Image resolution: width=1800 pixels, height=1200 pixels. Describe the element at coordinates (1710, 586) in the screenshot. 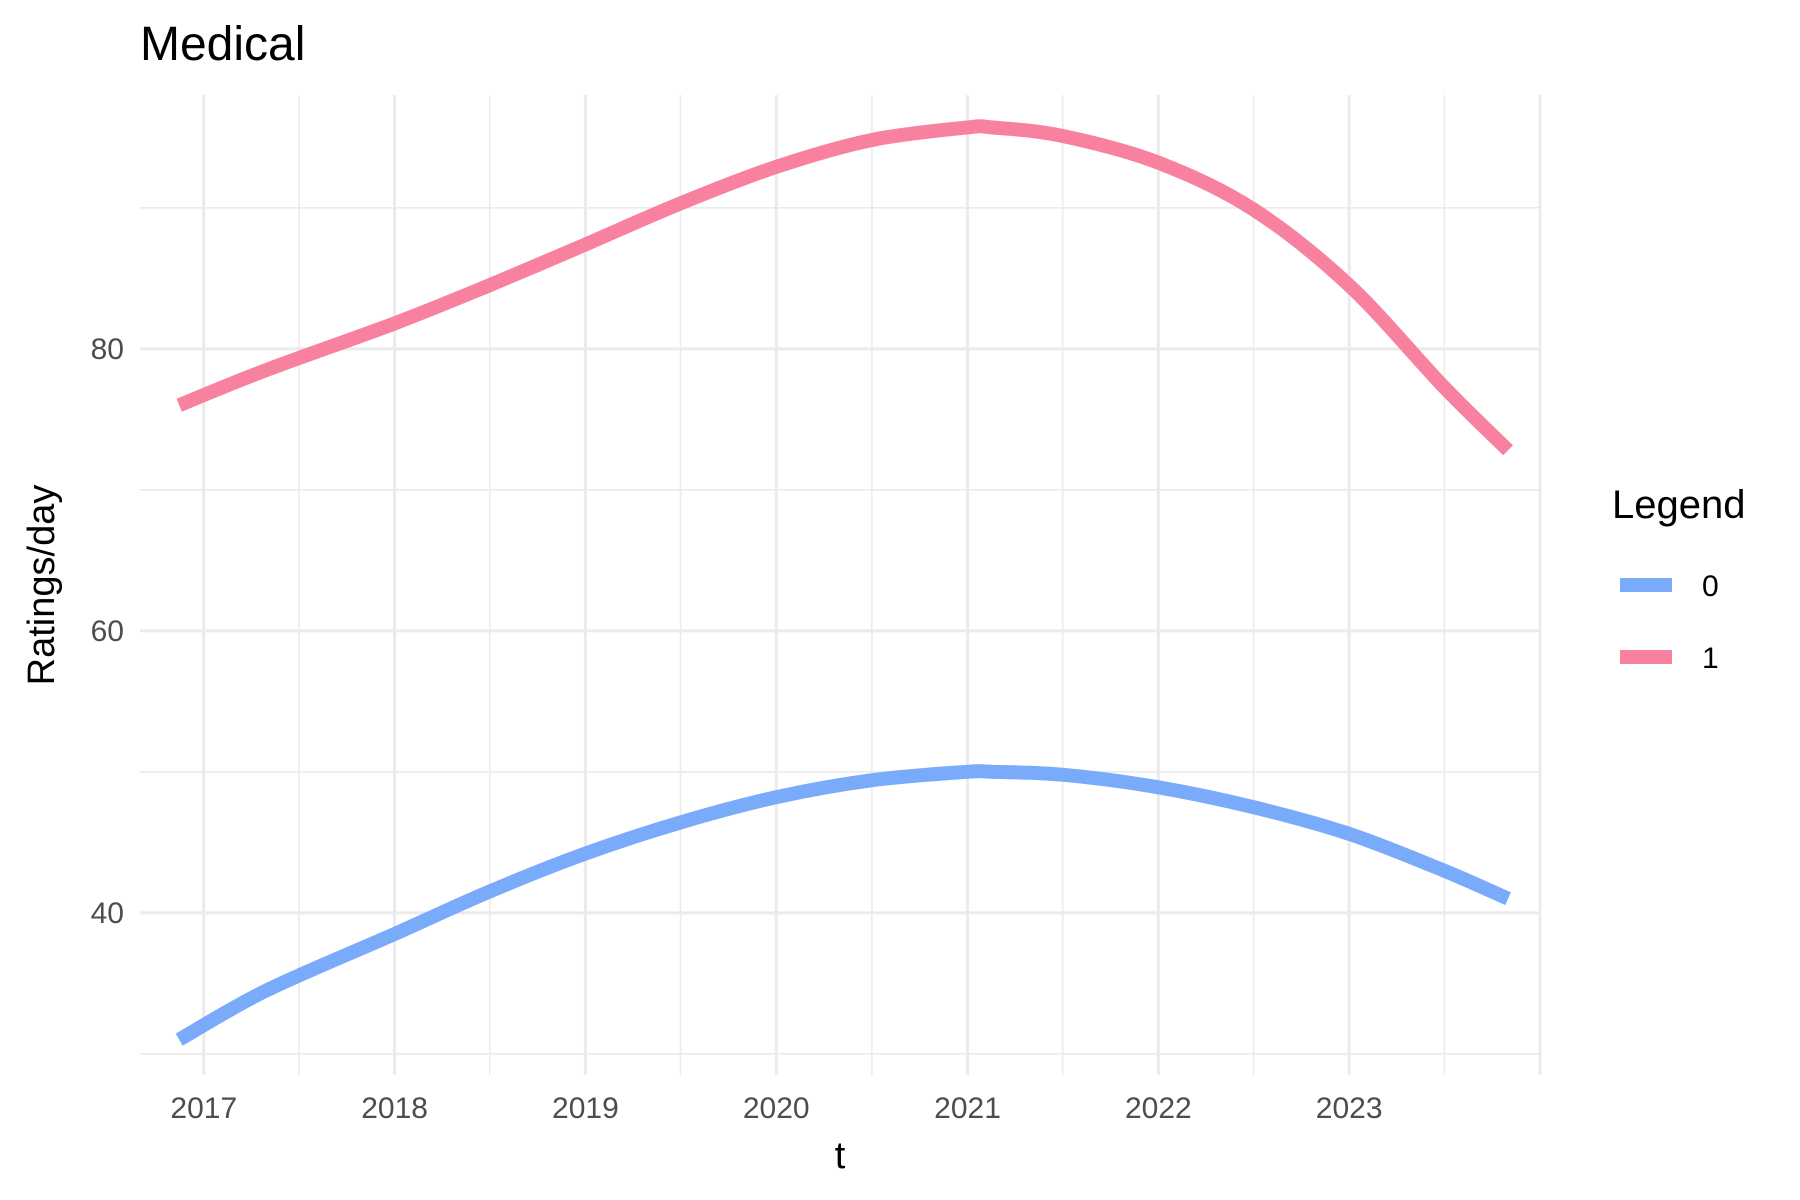

I see `legend-label: 0` at that location.